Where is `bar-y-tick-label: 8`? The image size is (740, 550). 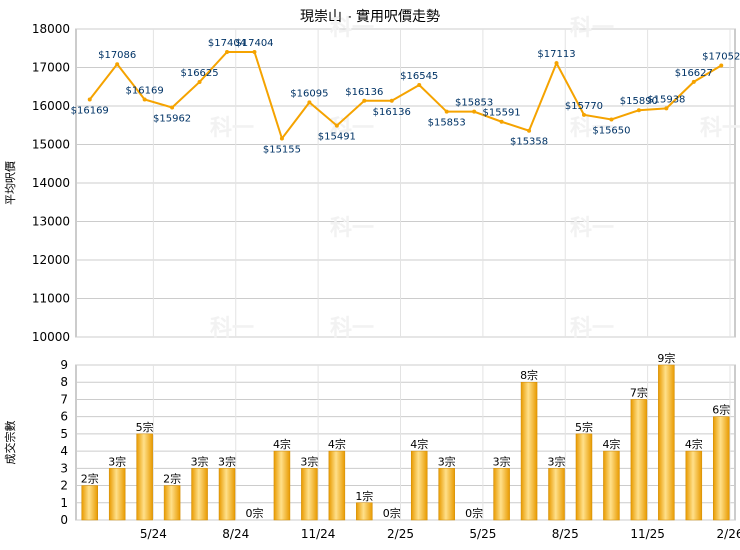
bar-y-tick-label: 8 is located at coordinates (64, 382).